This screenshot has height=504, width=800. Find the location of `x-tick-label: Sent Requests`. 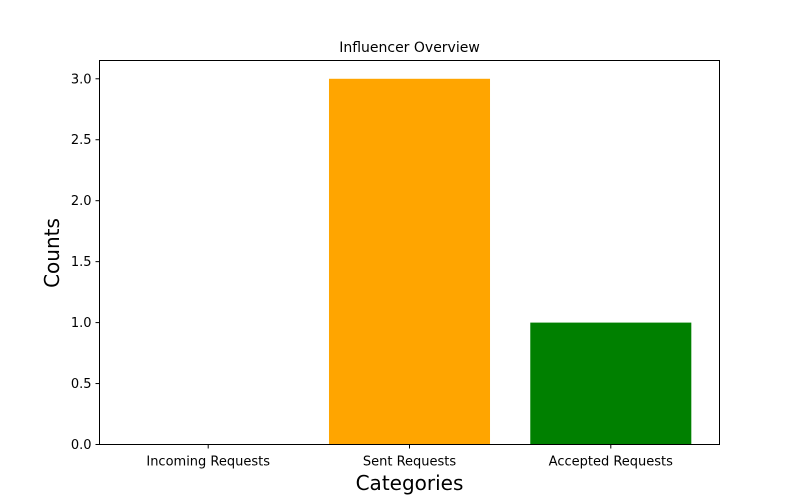

x-tick-label: Sent Requests is located at coordinates (410, 462).